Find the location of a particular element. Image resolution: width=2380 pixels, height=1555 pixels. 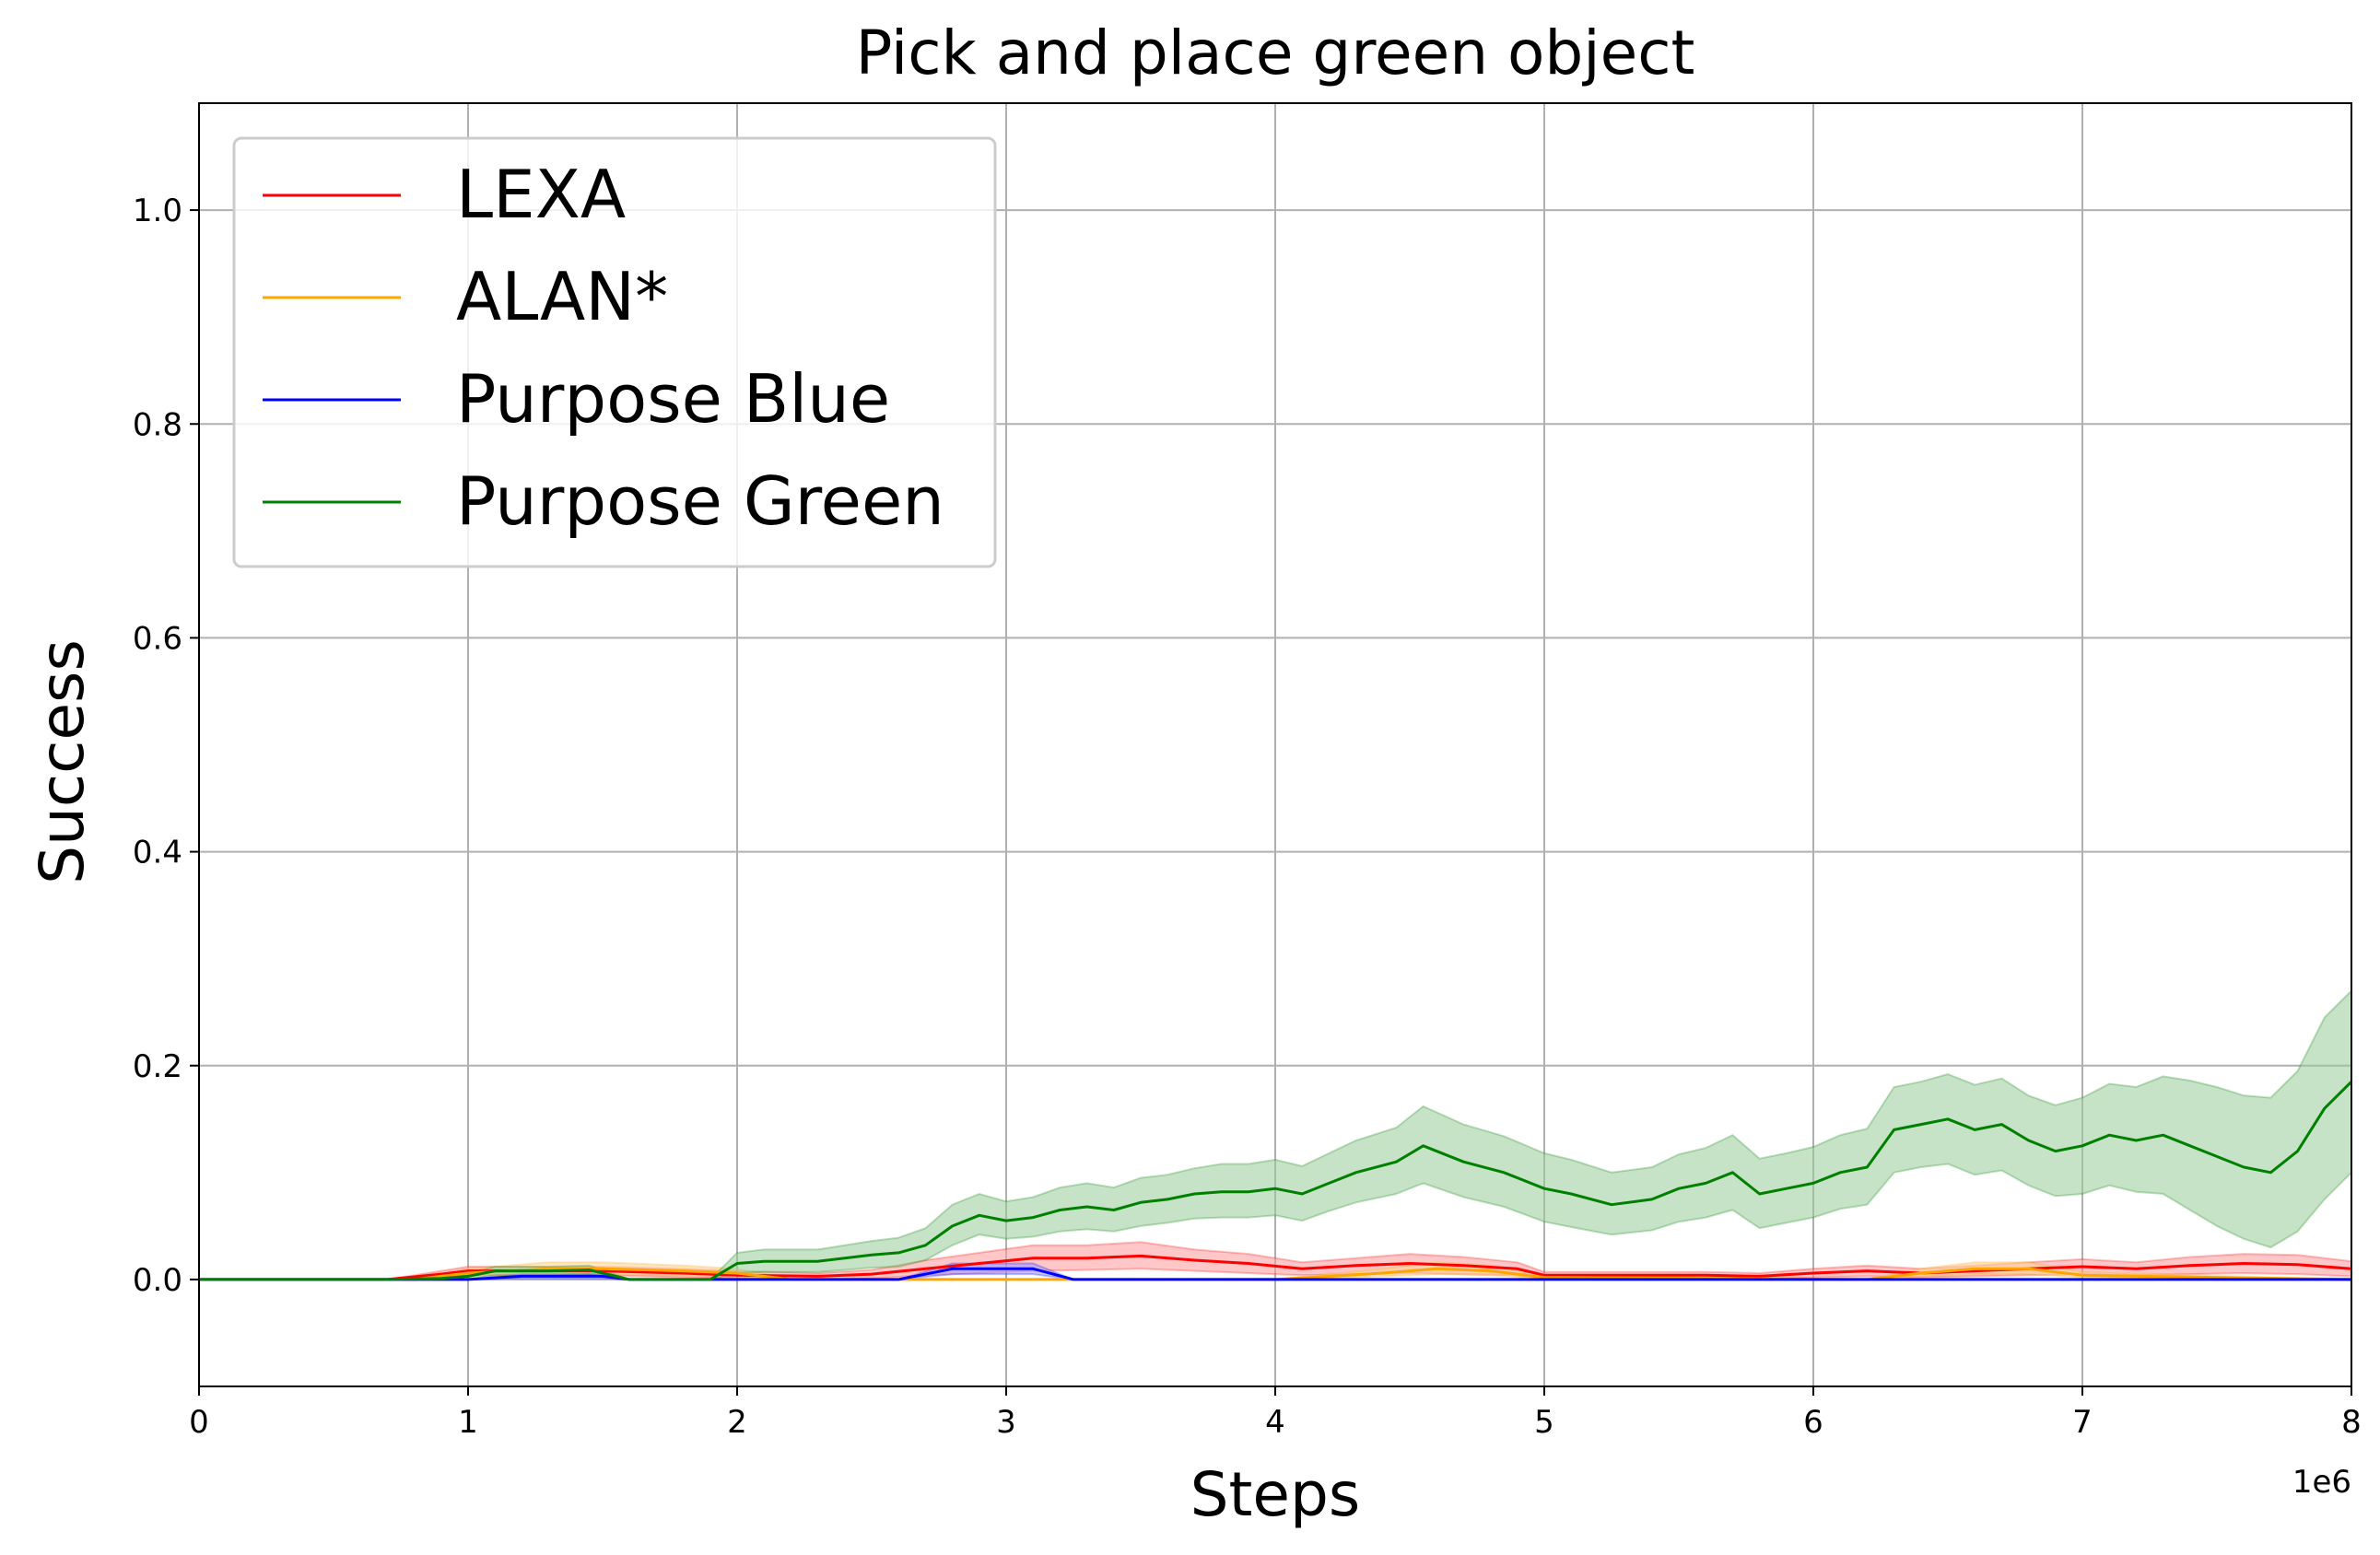

x-axis-multiplier-label: 1e6 is located at coordinates (2321, 1482).